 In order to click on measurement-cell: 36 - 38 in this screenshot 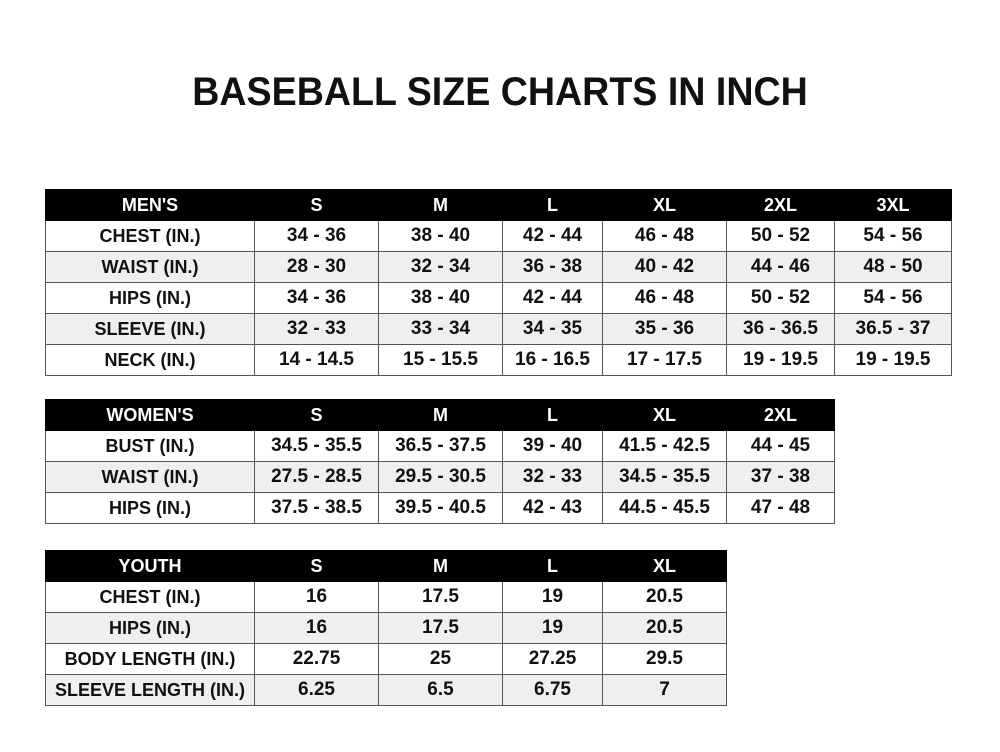, I will do `click(552, 267)`.